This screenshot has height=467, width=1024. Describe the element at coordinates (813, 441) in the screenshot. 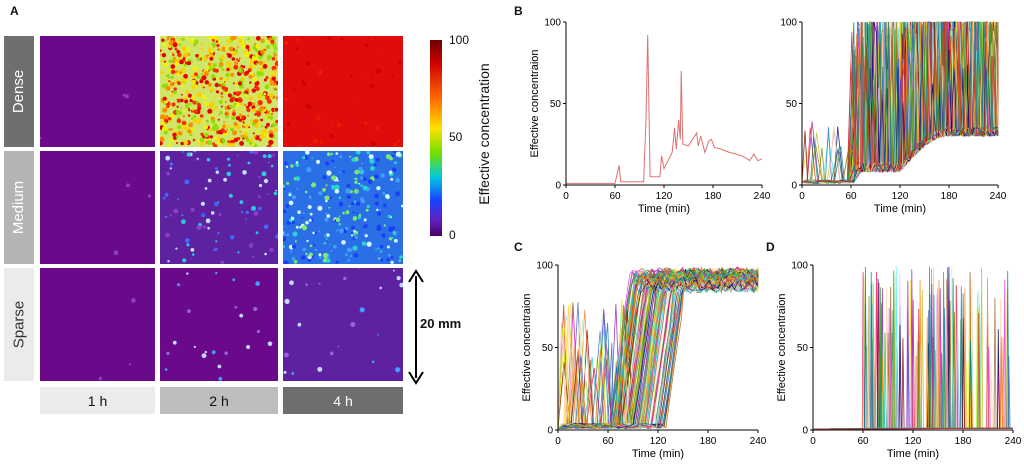

I see `x-tick-label: 0` at that location.